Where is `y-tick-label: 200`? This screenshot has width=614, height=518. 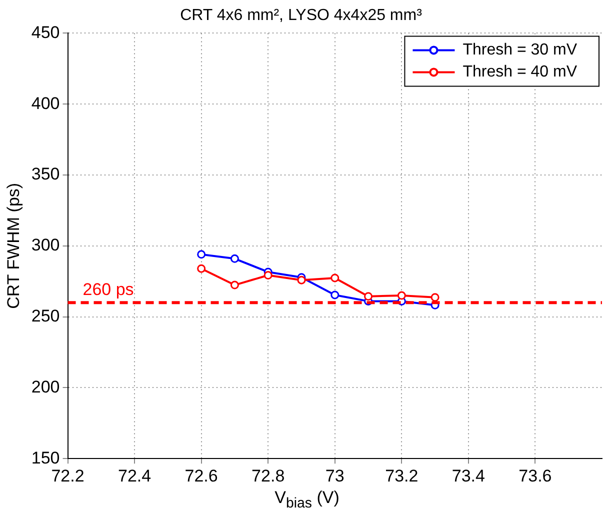
y-tick-label: 200 is located at coordinates (45, 386).